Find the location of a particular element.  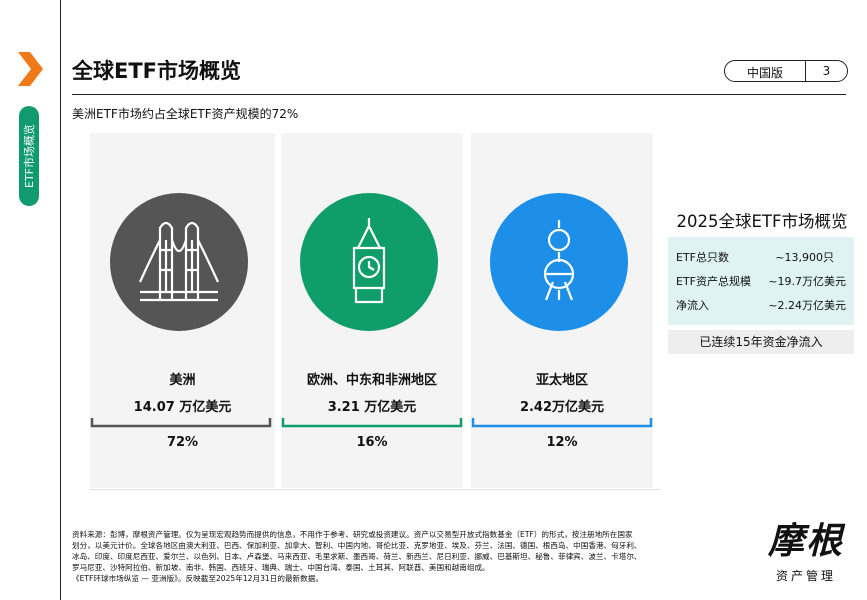

region-name: 亚太地区 is located at coordinates (561, 380).